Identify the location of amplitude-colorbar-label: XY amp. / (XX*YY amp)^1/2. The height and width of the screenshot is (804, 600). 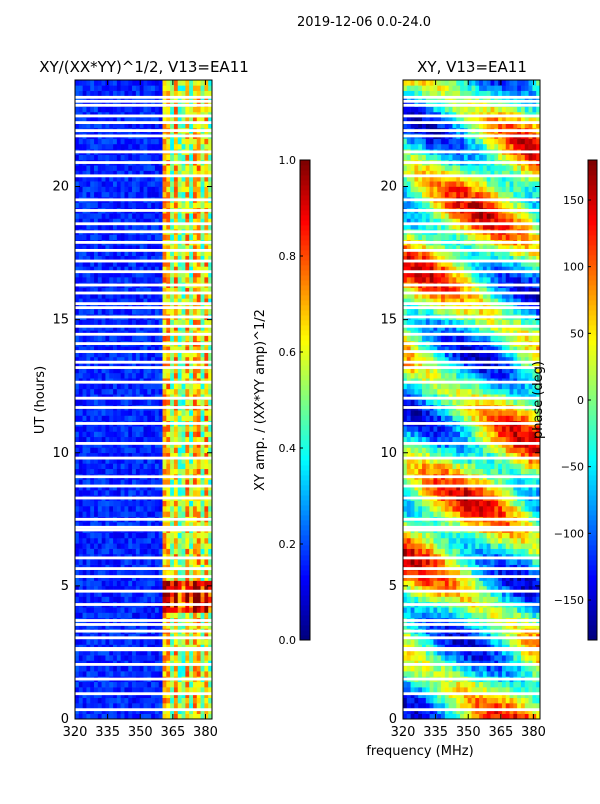
(260, 400).